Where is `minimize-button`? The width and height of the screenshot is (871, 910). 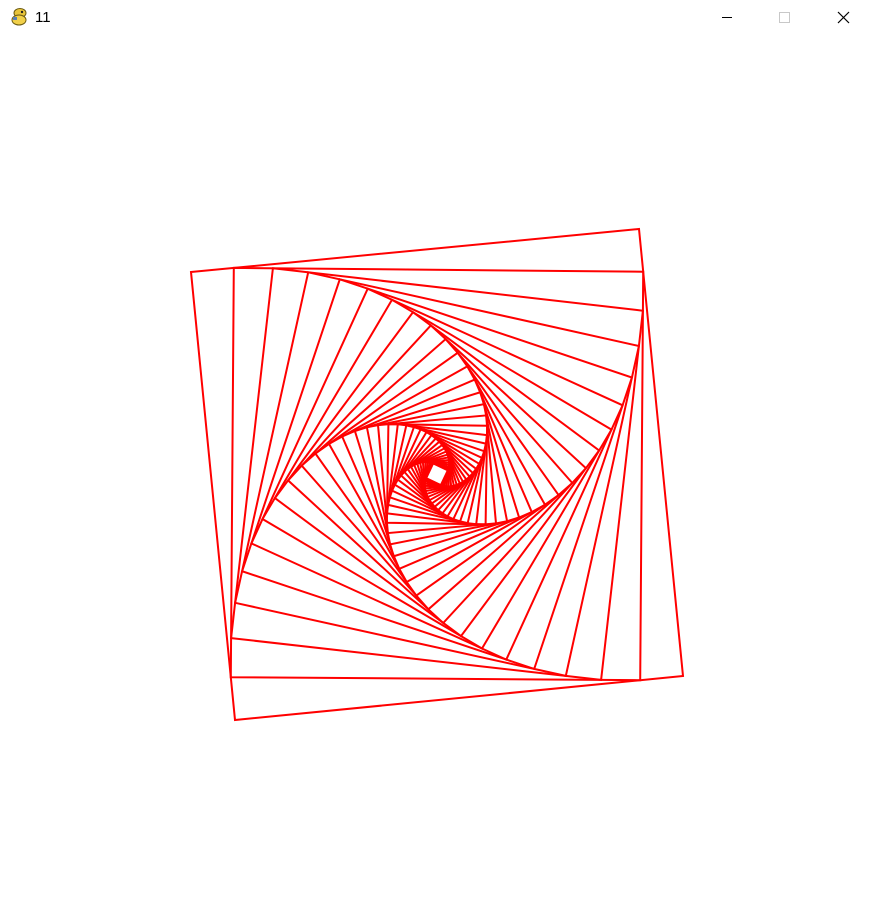 minimize-button is located at coordinates (727, 17).